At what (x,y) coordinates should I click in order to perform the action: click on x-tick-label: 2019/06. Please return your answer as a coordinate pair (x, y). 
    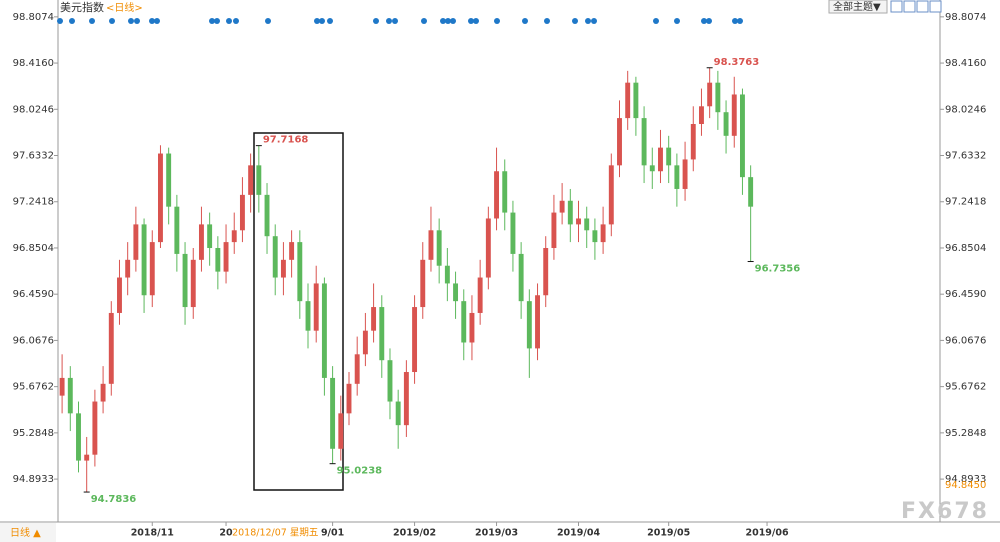
    Looking at the image, I should click on (767, 533).